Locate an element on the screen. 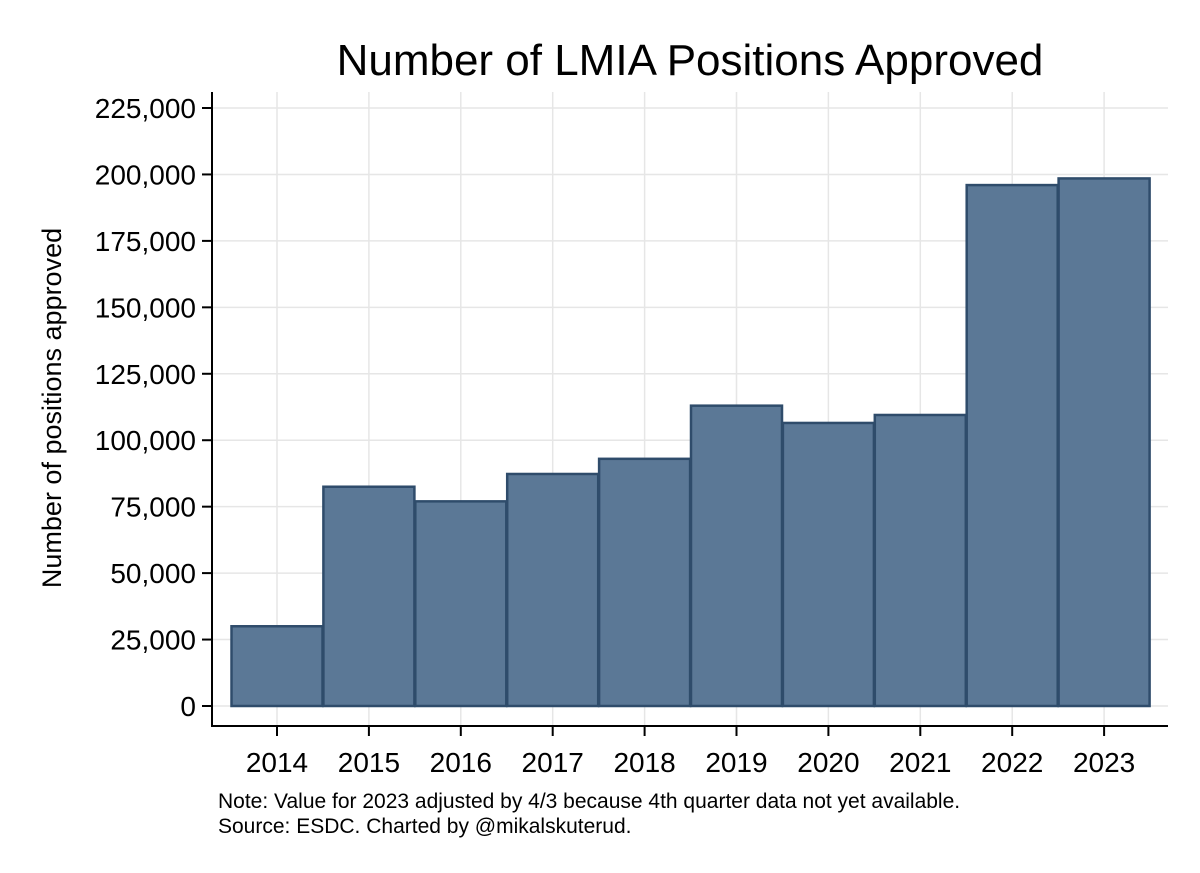  x-tick-label: 2017 is located at coordinates (553, 762).